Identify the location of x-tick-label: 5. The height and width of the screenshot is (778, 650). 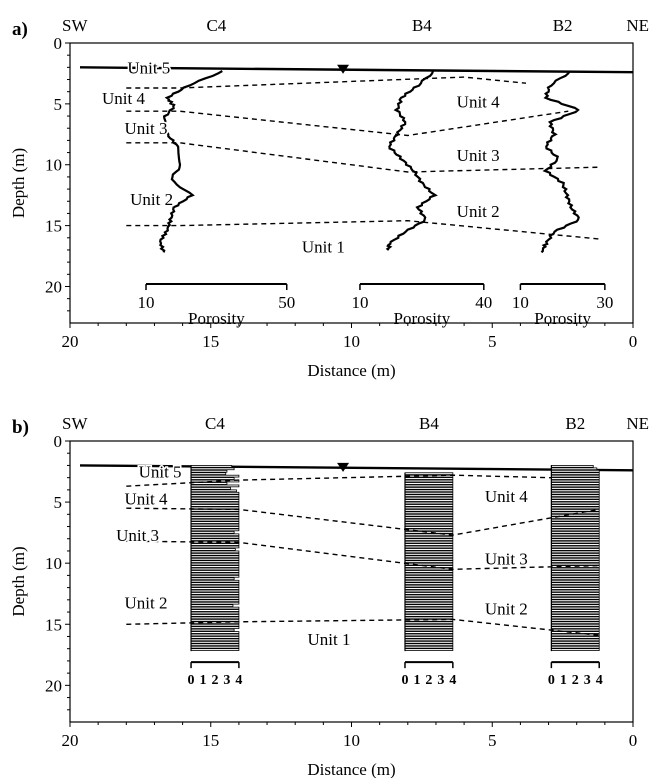
(492, 341).